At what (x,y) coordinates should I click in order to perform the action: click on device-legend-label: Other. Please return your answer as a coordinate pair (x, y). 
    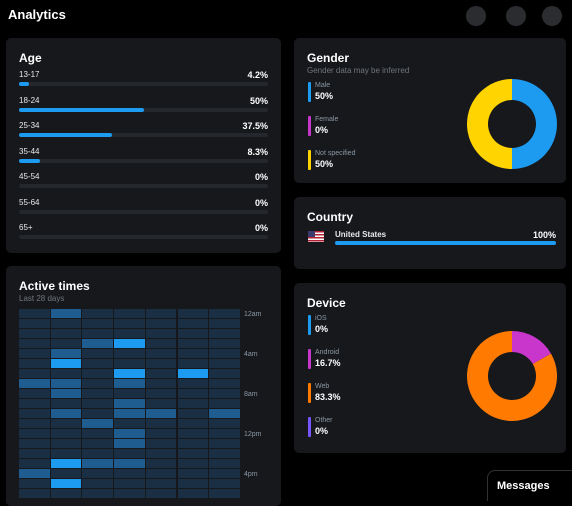
    Looking at the image, I should click on (324, 420).